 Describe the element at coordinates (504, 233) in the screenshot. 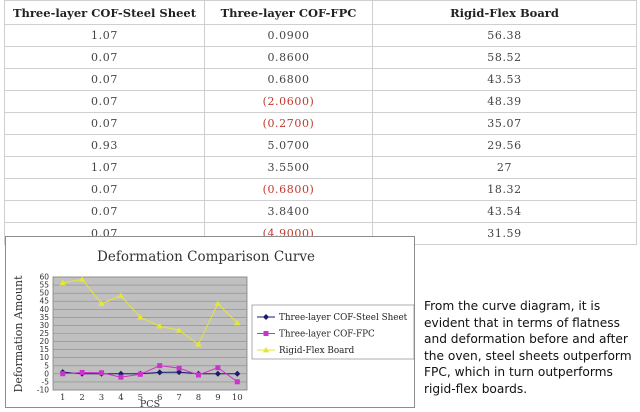

I see `table-cell: 31.59` at that location.